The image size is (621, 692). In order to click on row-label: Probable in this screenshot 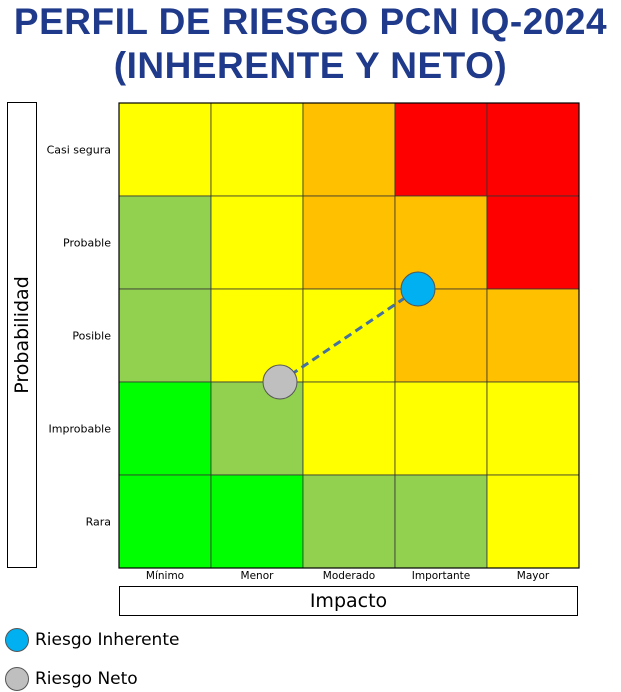, I will do `click(87, 242)`.